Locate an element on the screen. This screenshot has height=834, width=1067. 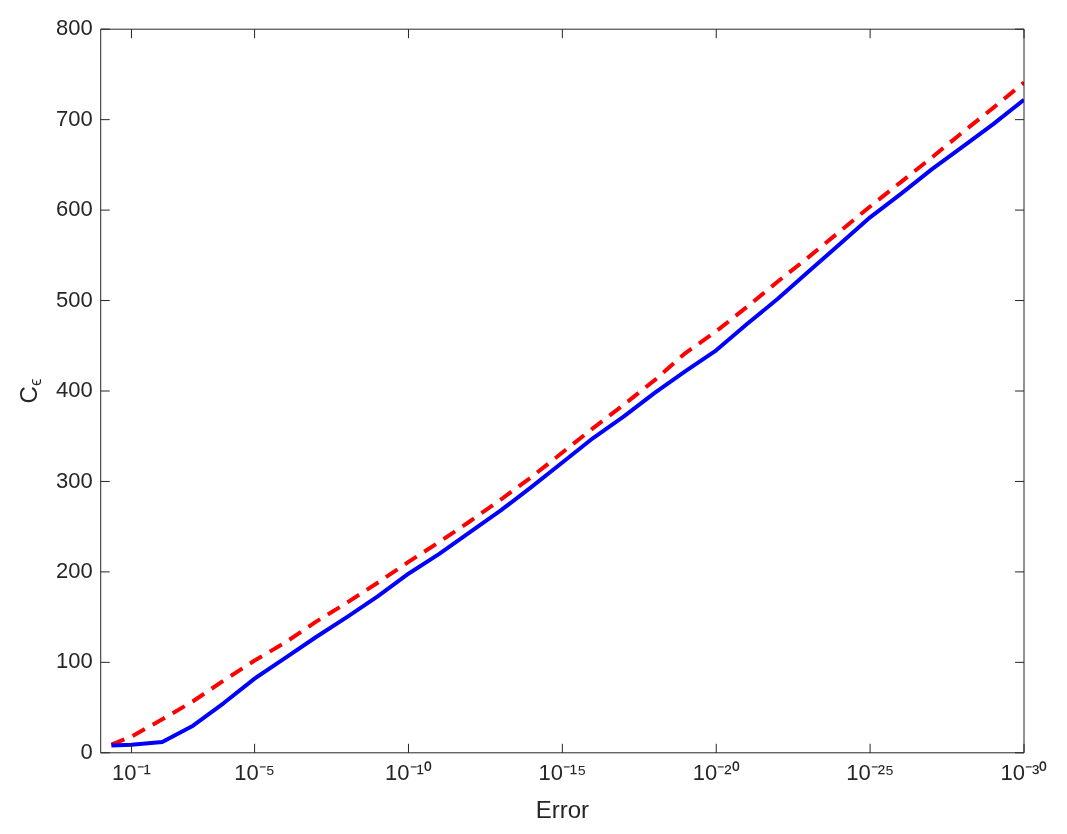
y-tick-label: 800 is located at coordinates (74, 28).